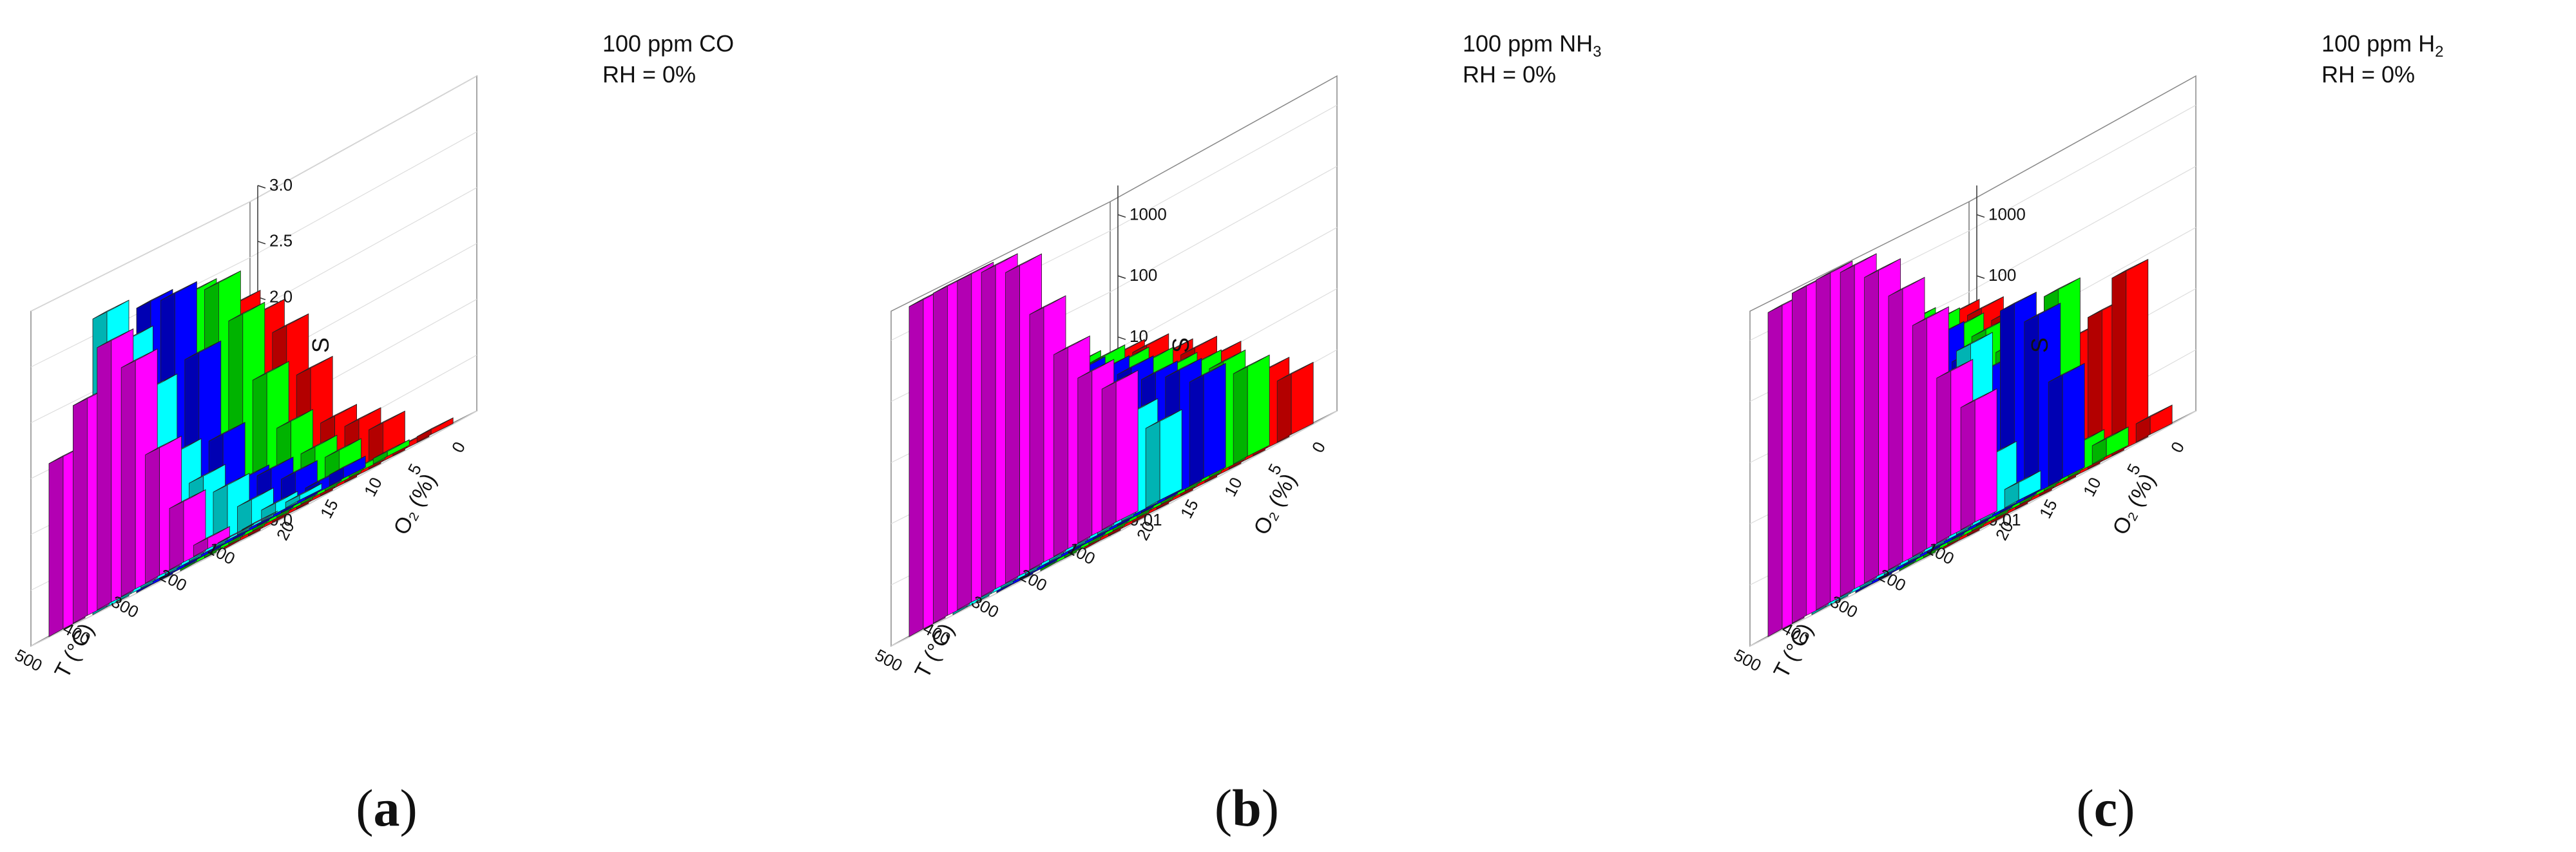  I want to click on y-tick-label: 15, so click(1190, 509).